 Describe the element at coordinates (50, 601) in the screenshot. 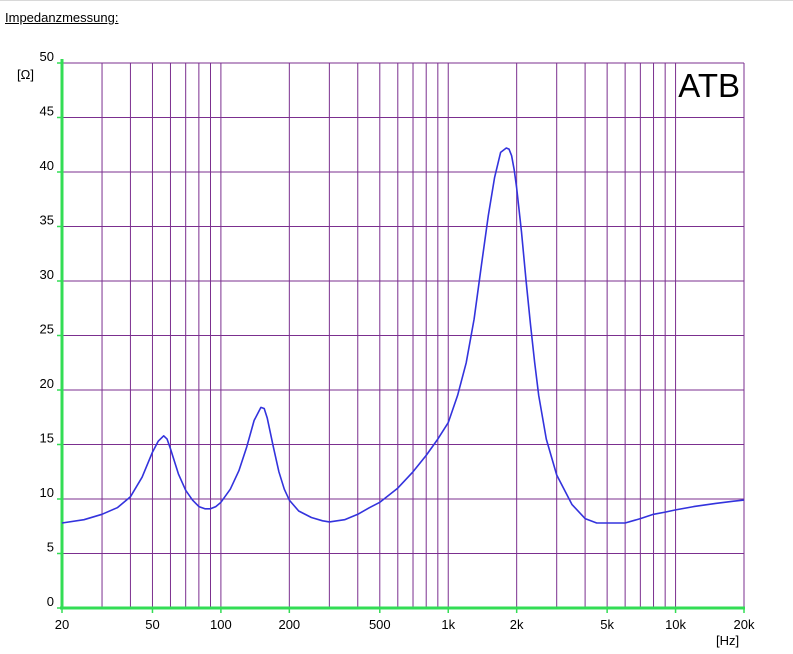

I see `y-tick-label: 0` at that location.